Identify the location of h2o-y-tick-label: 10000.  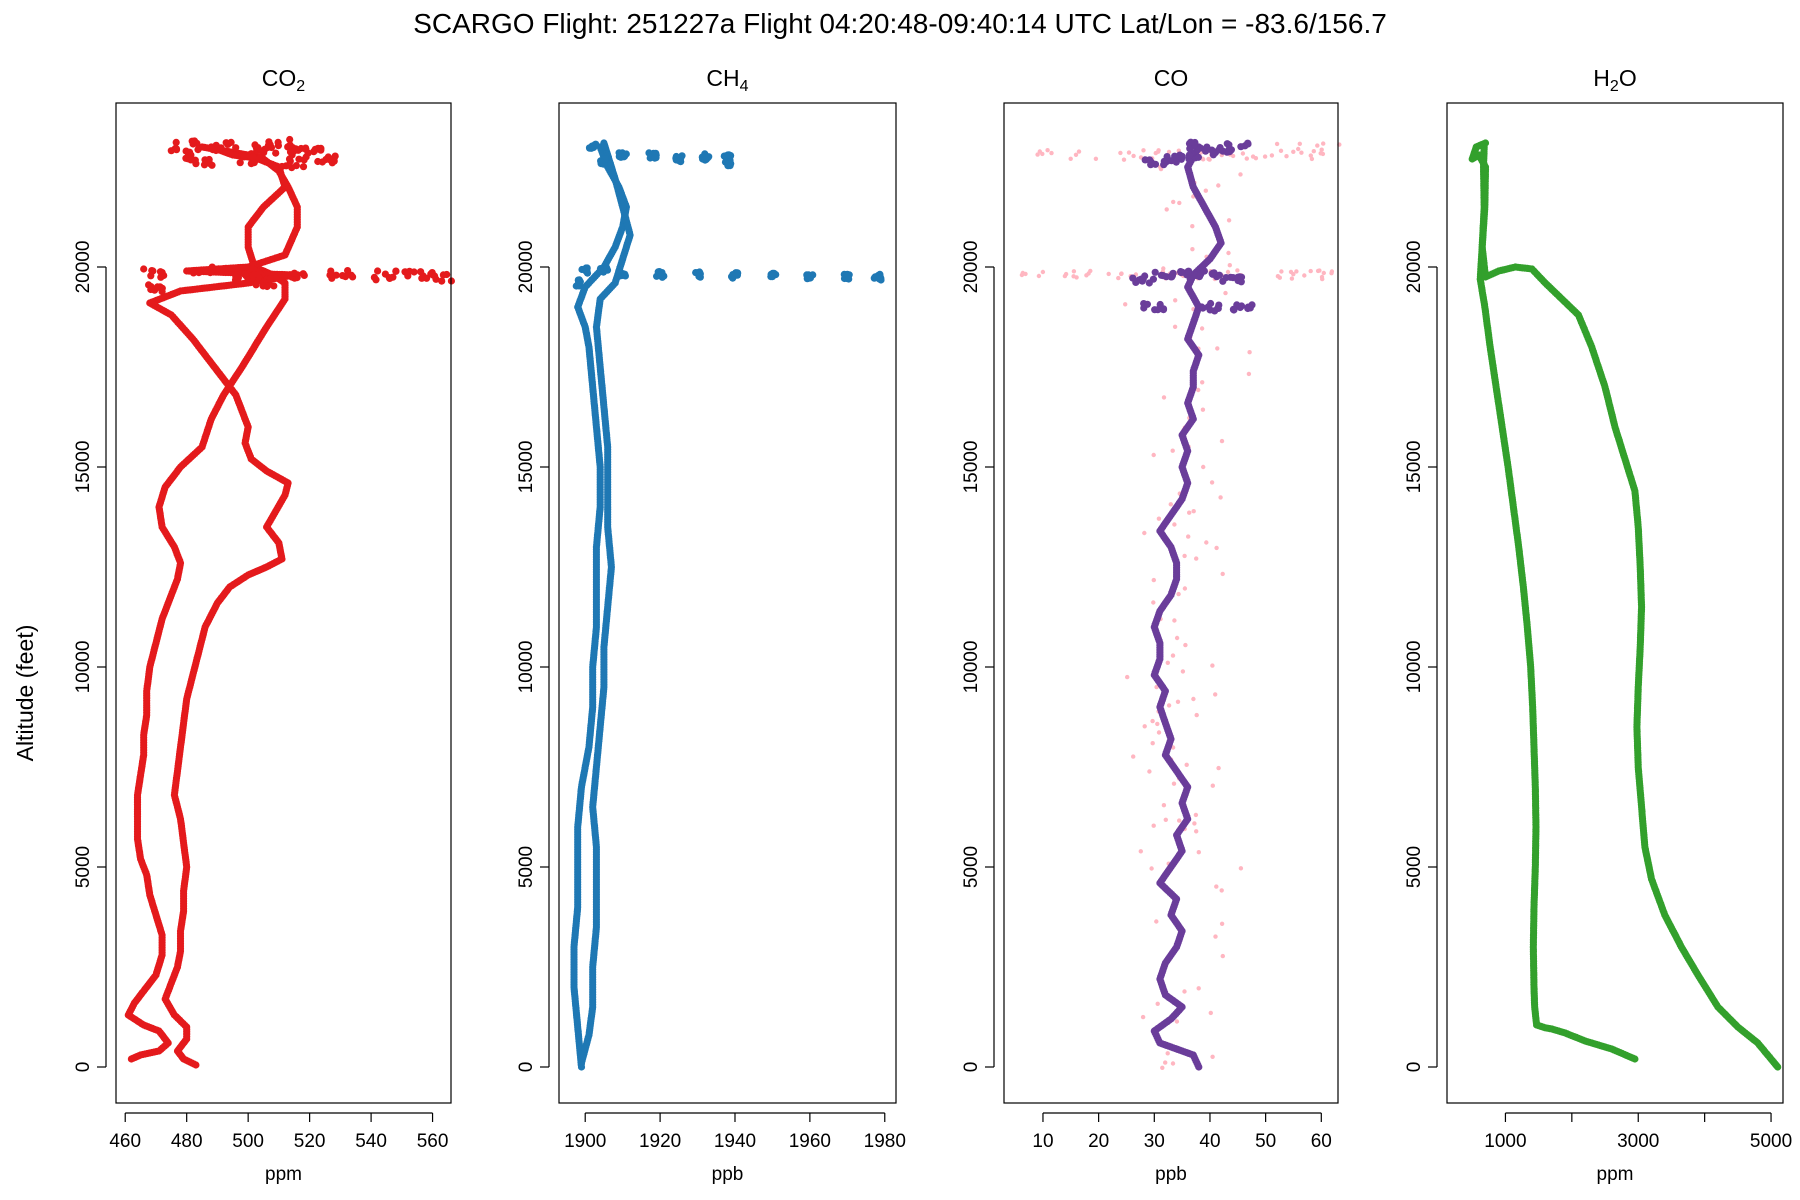
(1414, 667).